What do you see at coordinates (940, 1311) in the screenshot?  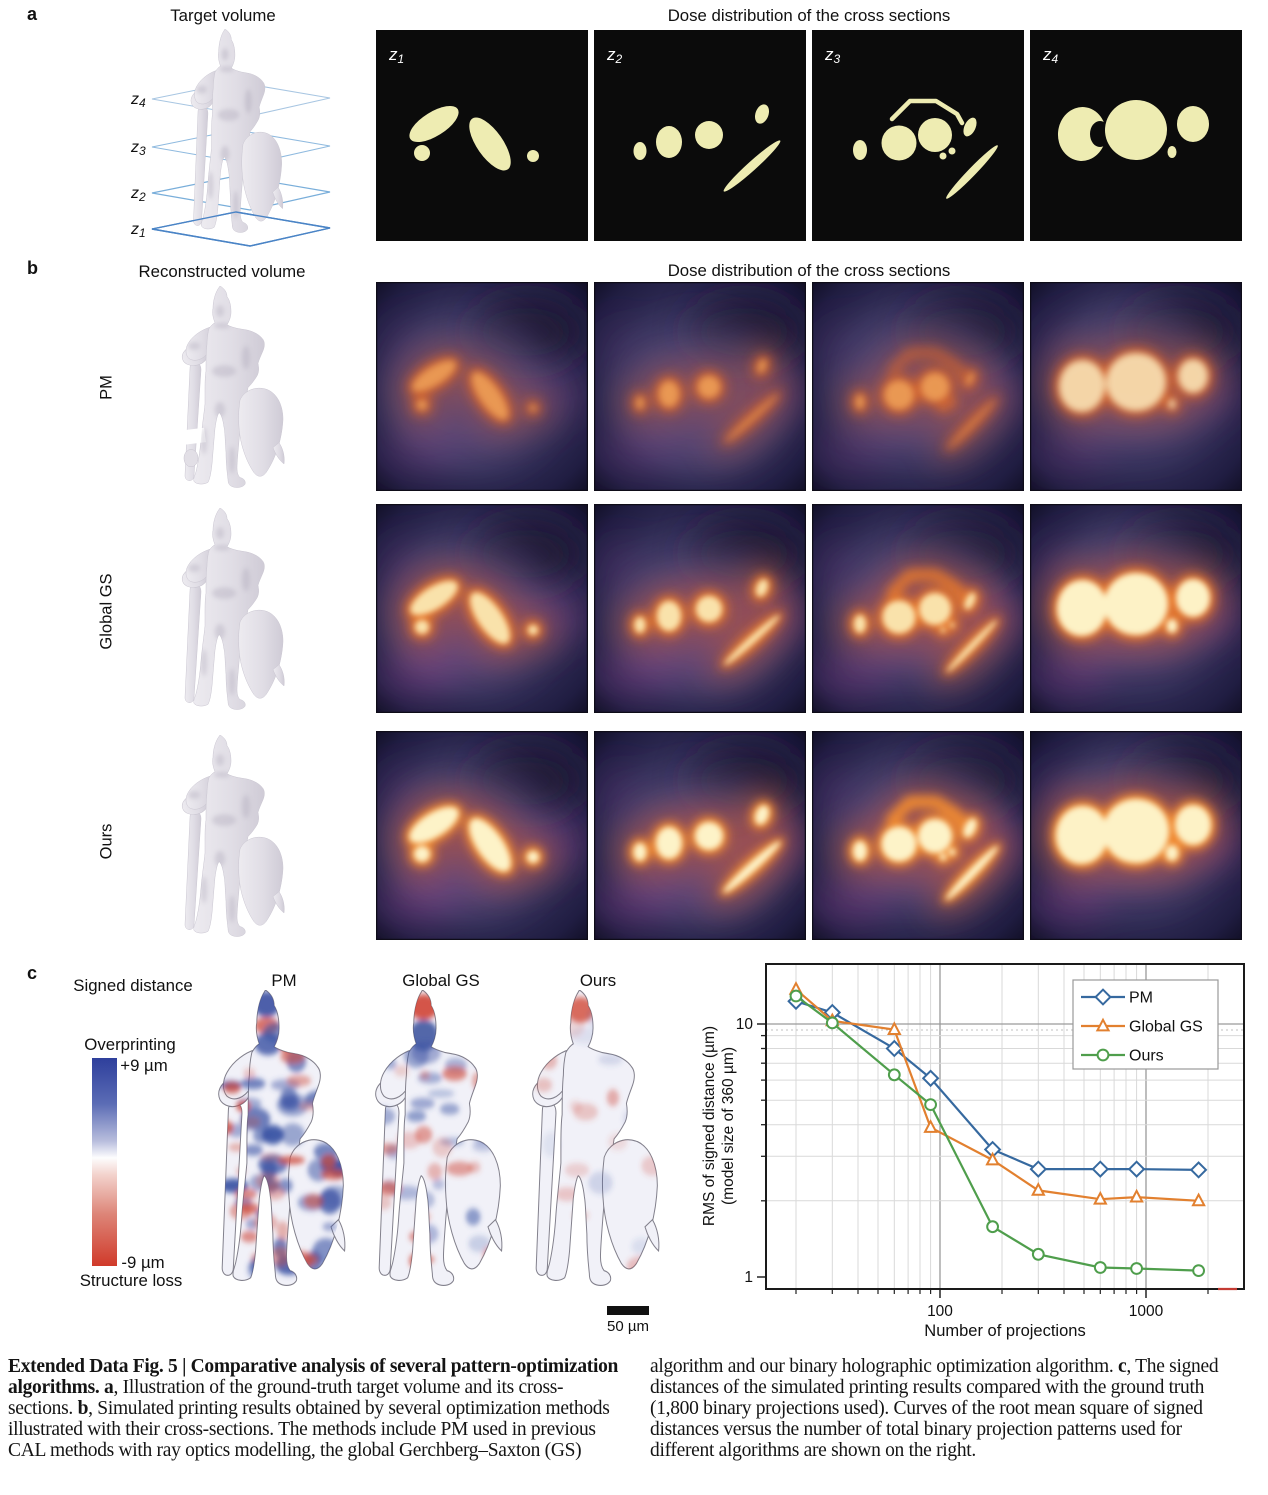 I see `svg-text: 100` at bounding box center [940, 1311].